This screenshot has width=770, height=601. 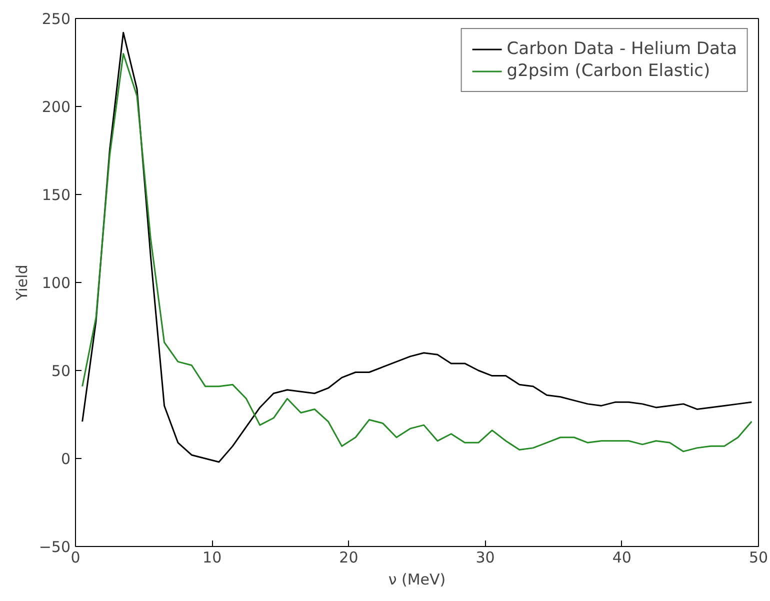 I want to click on y-axis-title: Yield, so click(x=21, y=283).